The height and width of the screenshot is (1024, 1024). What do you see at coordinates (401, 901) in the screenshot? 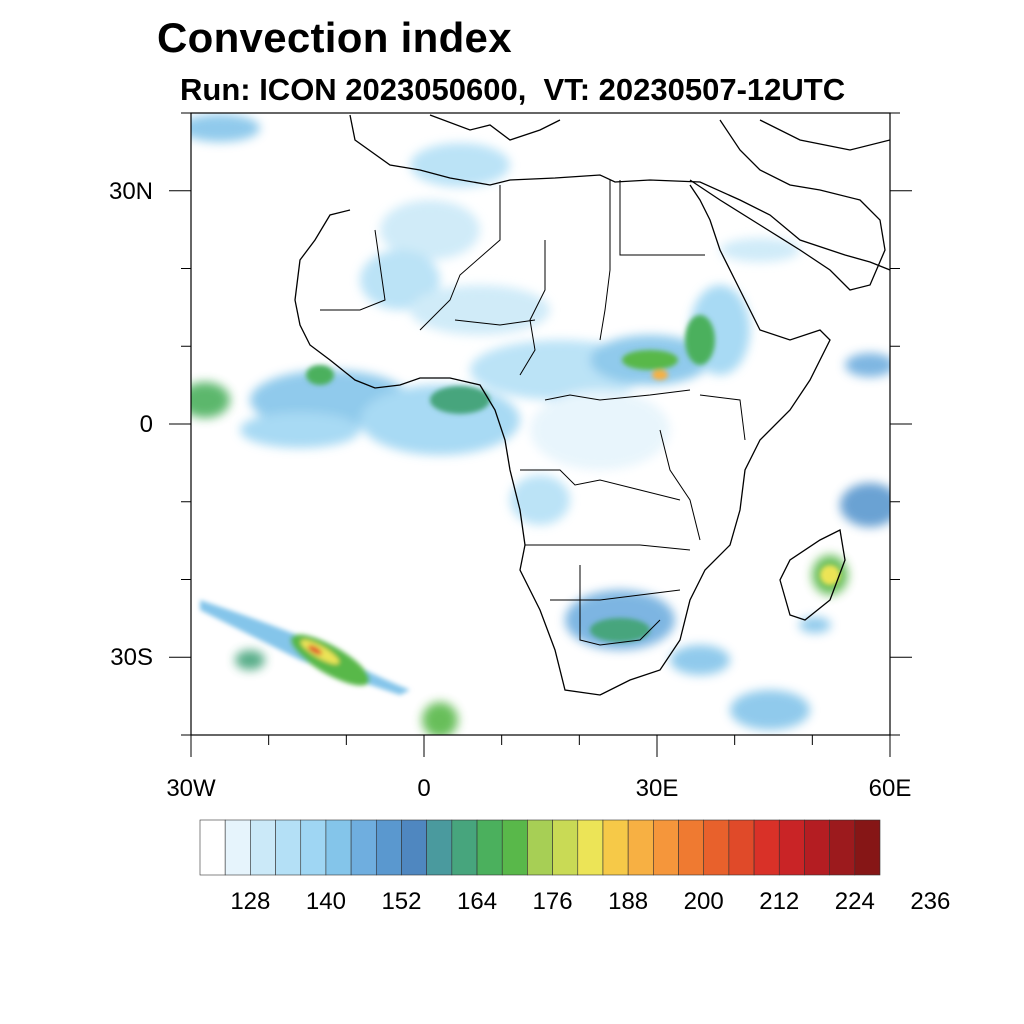
I see `colorbar-label: 152` at bounding box center [401, 901].